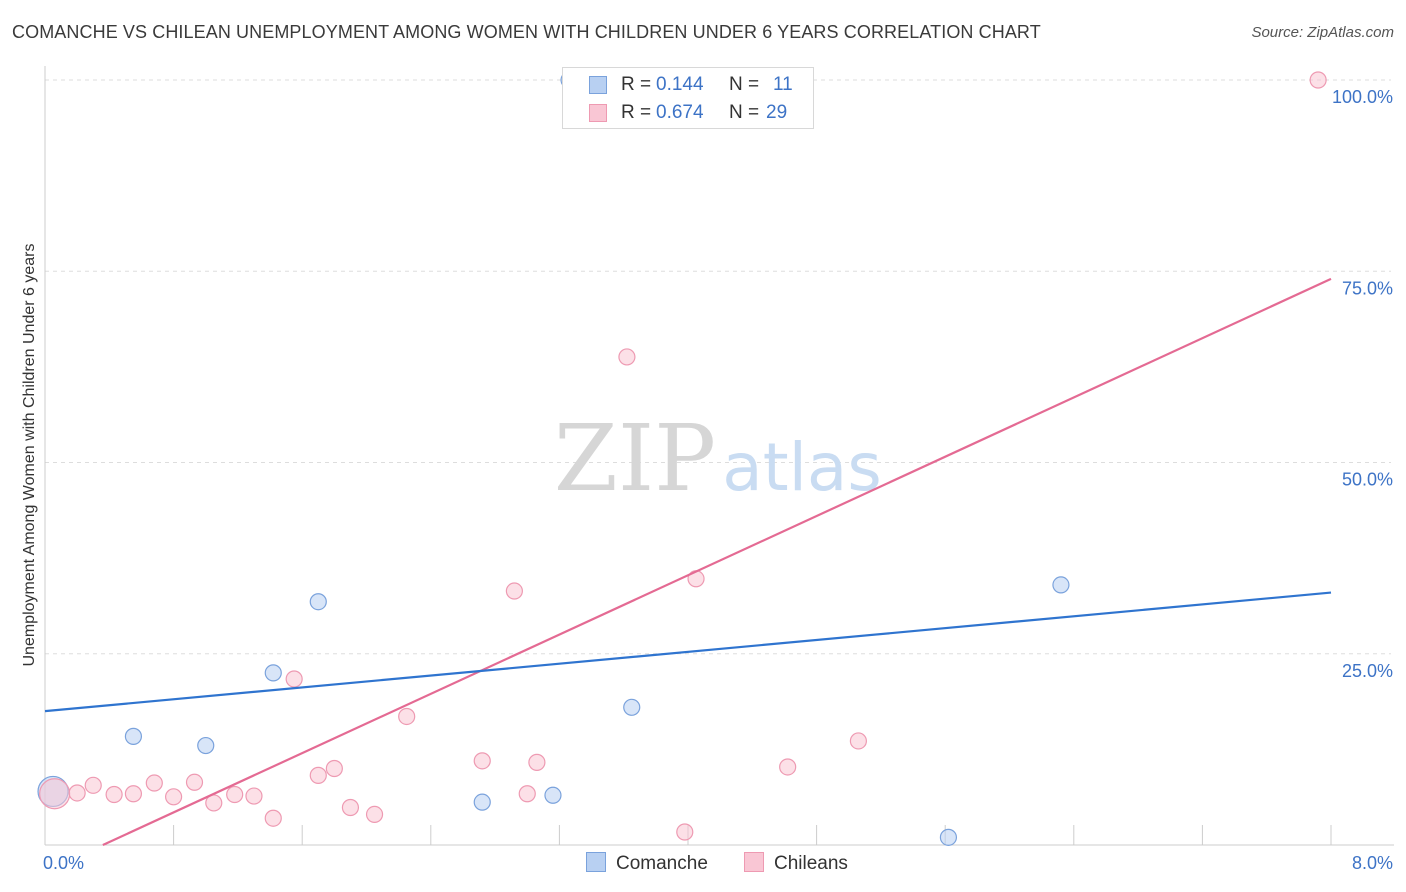 This screenshot has width=1406, height=892. Describe the element at coordinates (635, 458) in the screenshot. I see `watermark-zip: ZIP` at that location.